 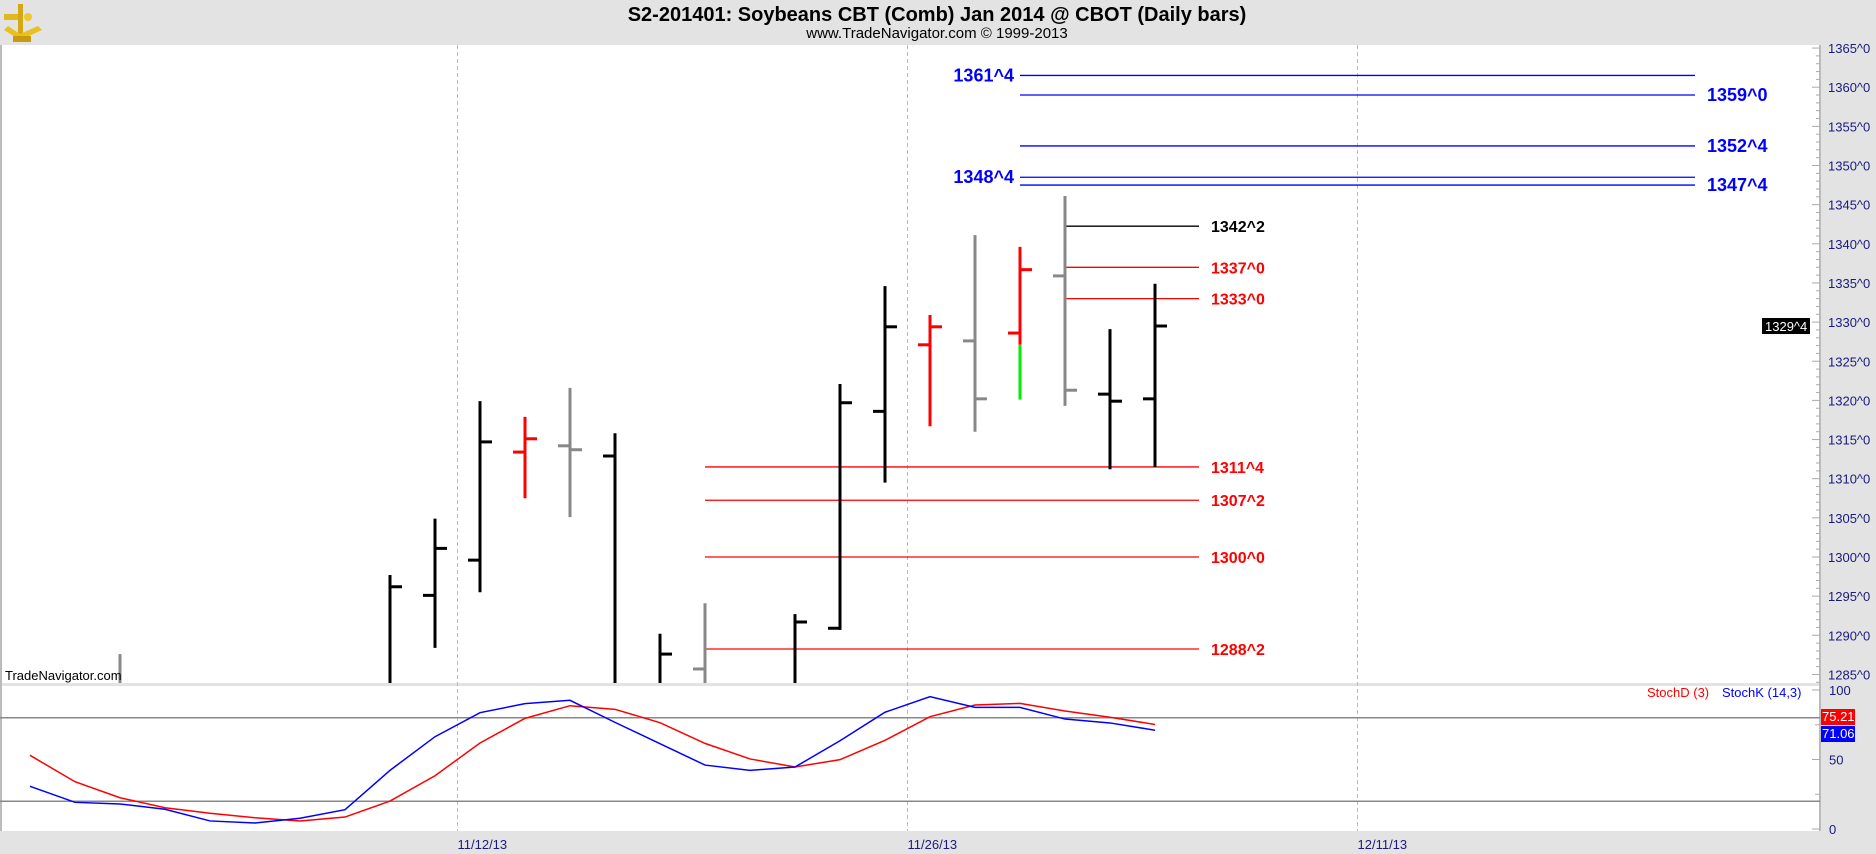 I want to click on level-label: 1361^4, so click(x=983, y=75).